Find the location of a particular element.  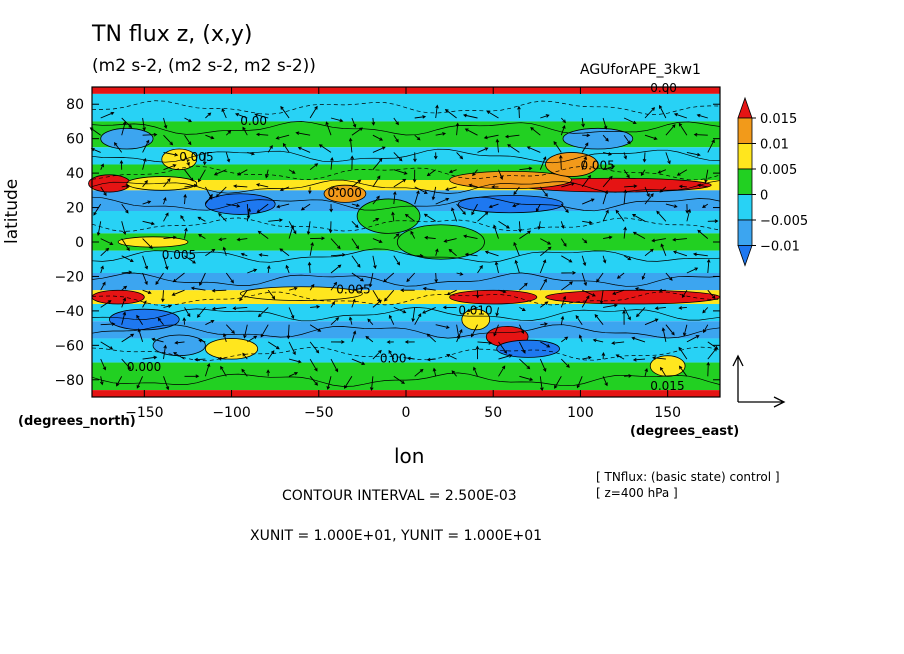

y-tick-label: −20 is located at coordinates (69, 277).